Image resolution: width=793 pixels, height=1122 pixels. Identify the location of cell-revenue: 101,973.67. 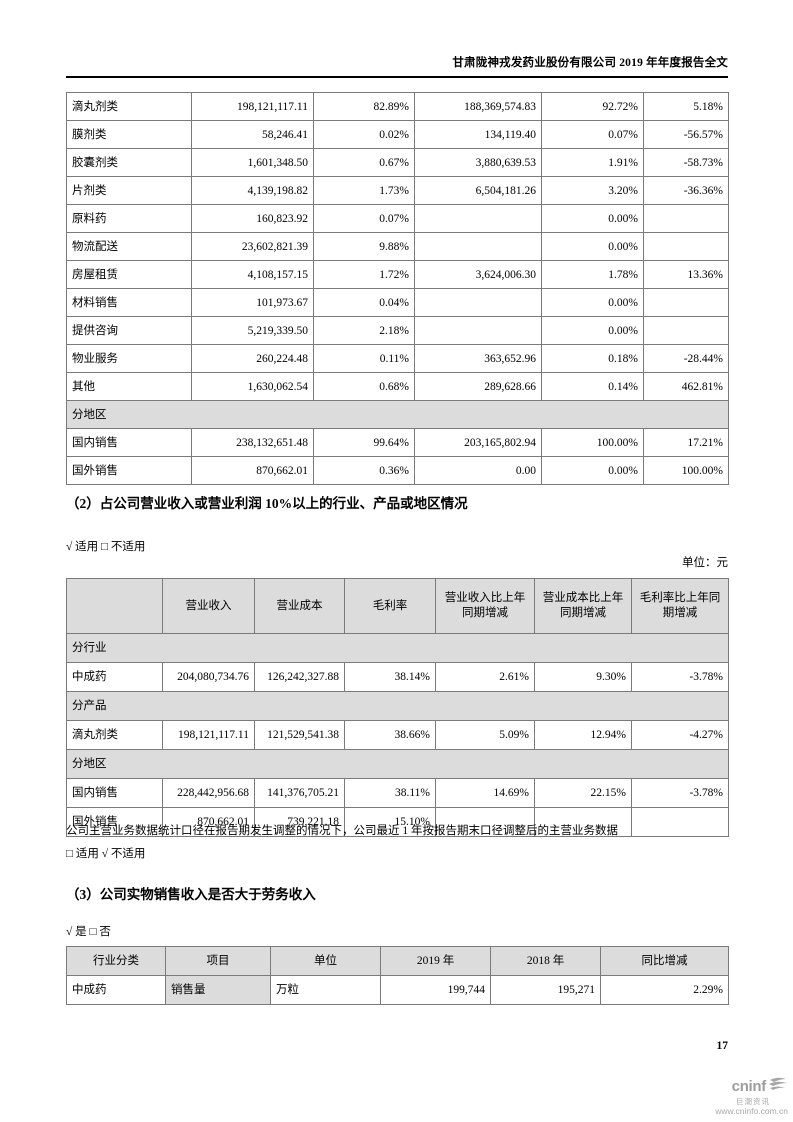
(252, 302).